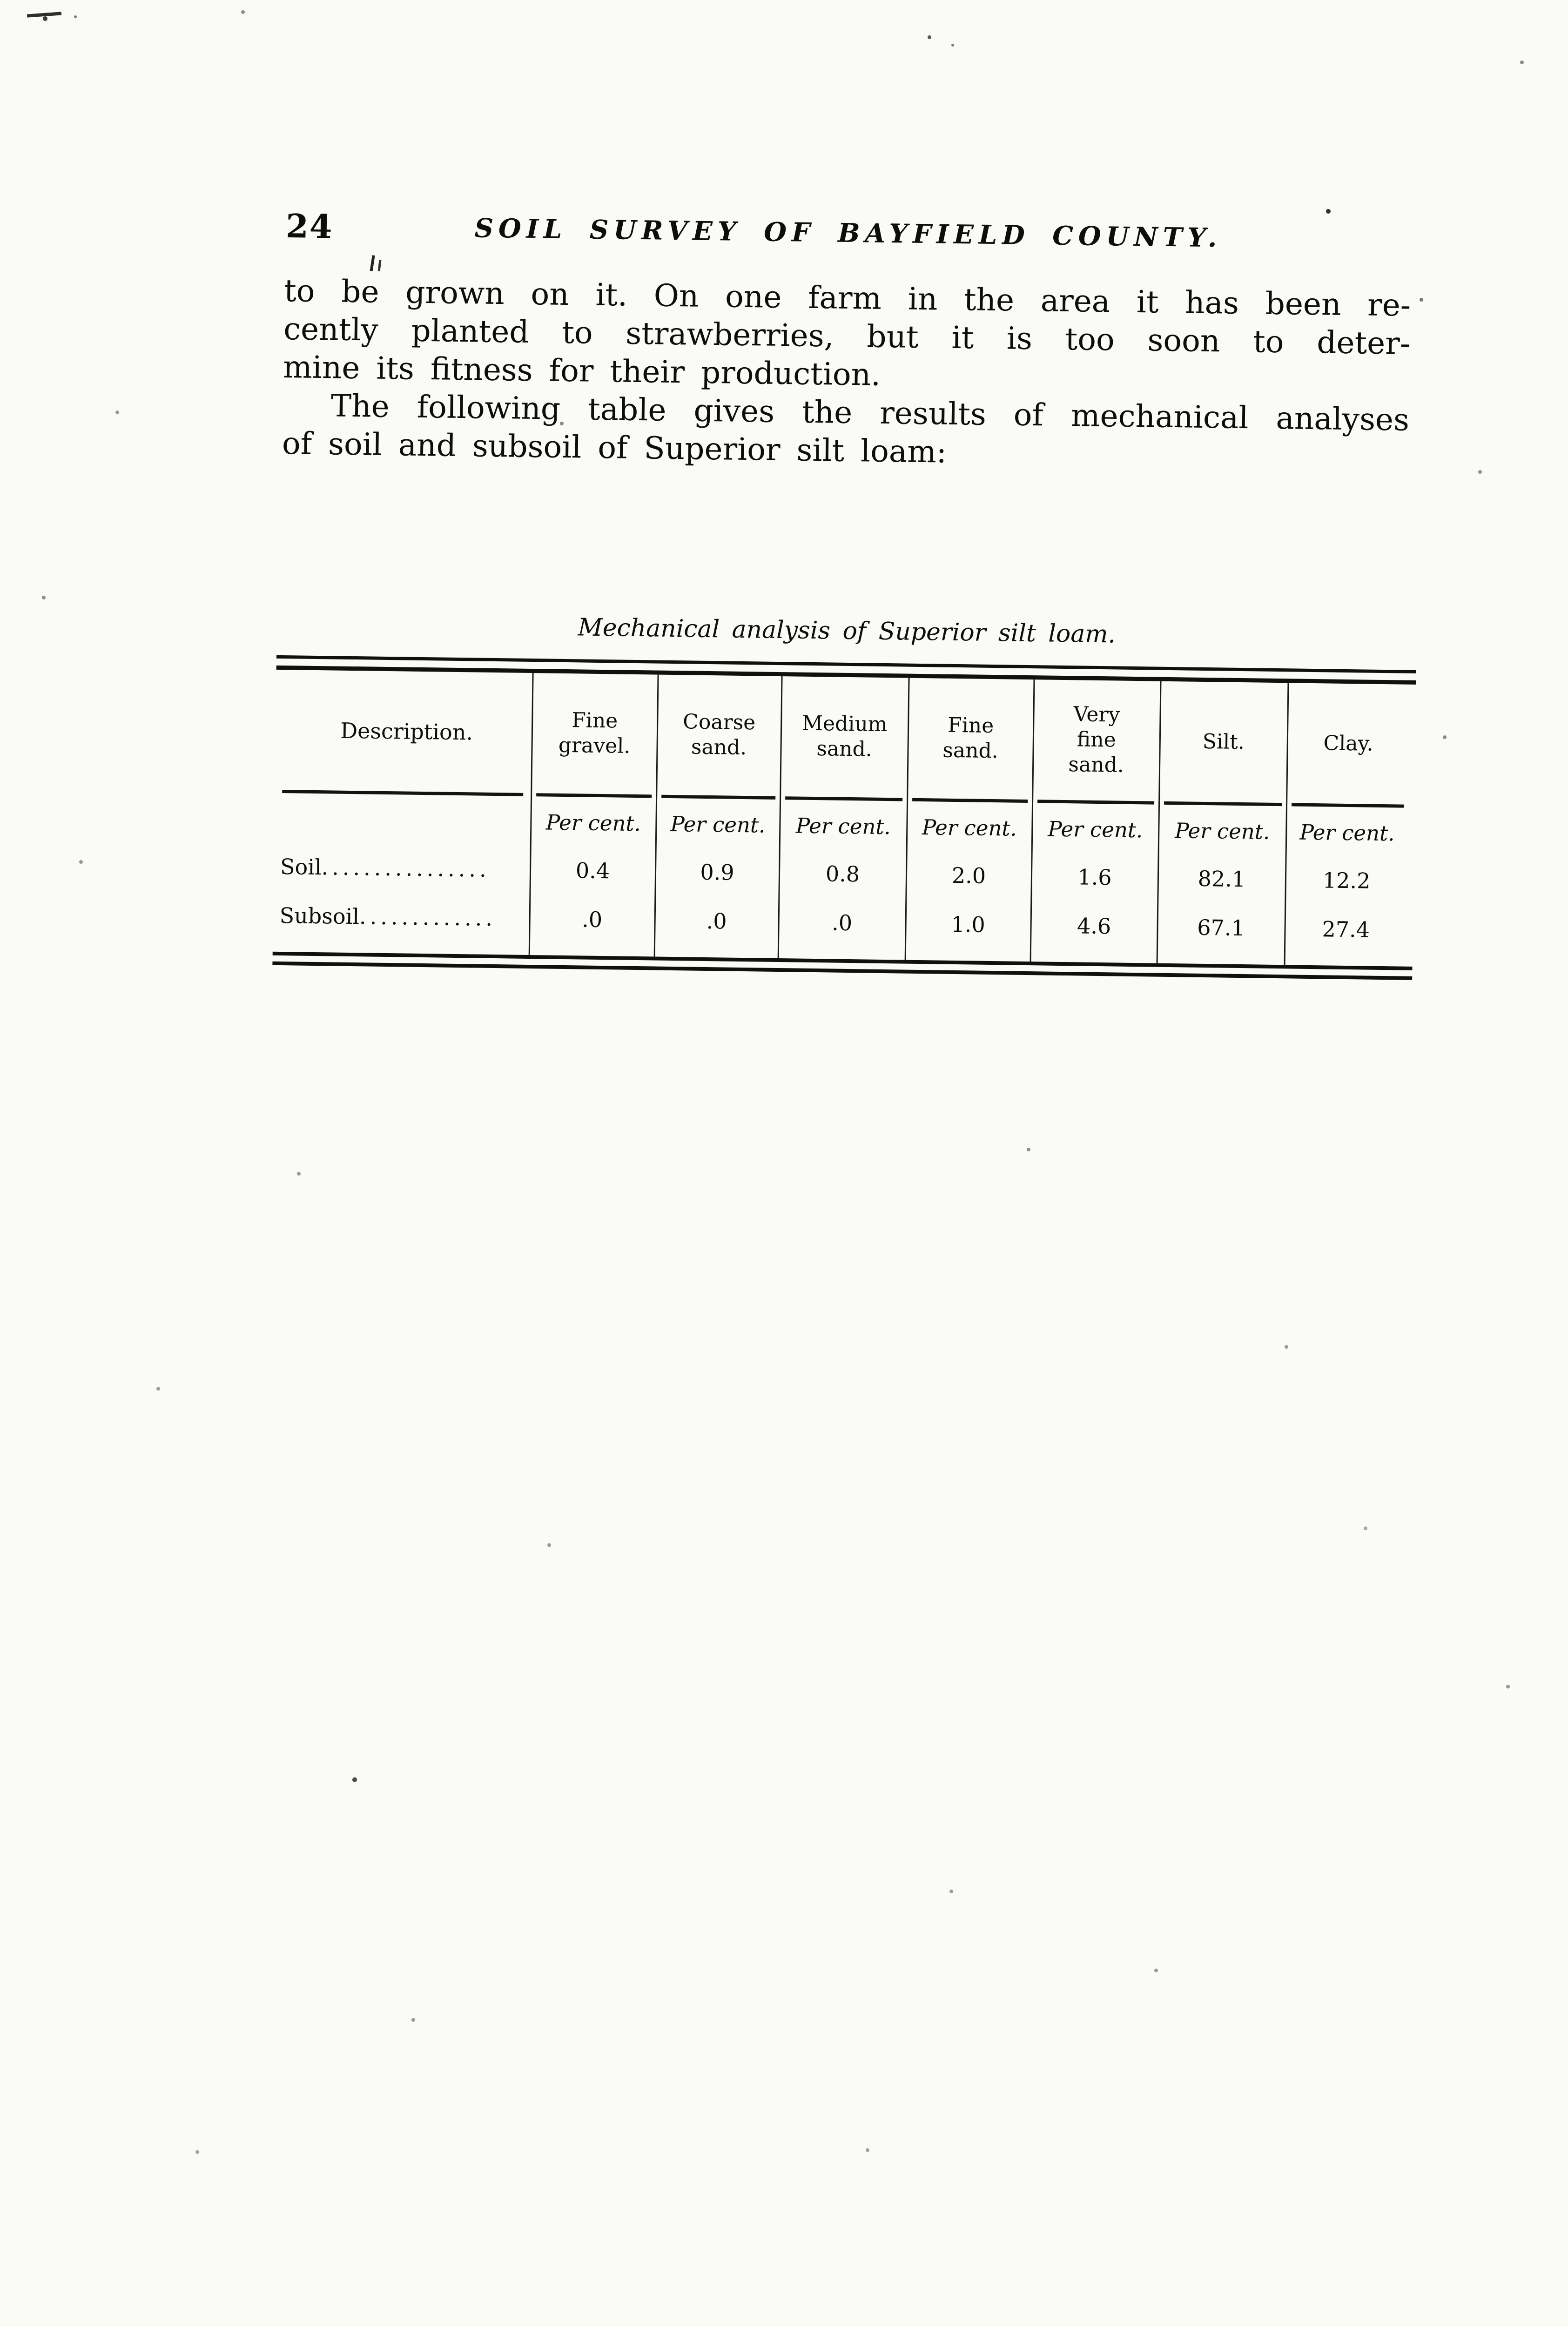 This screenshot has height=2327, width=1568. I want to click on col-header-label: Clay., so click(1348, 743).